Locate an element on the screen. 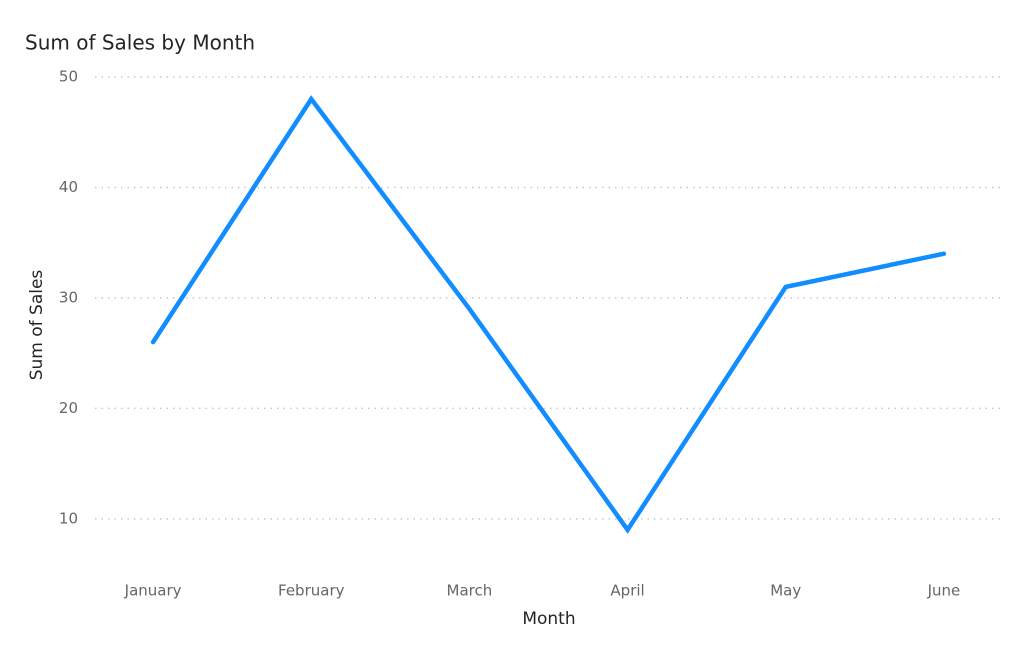 This screenshot has height=665, width=1024. y-tick-label: 20 is located at coordinates (68, 408).